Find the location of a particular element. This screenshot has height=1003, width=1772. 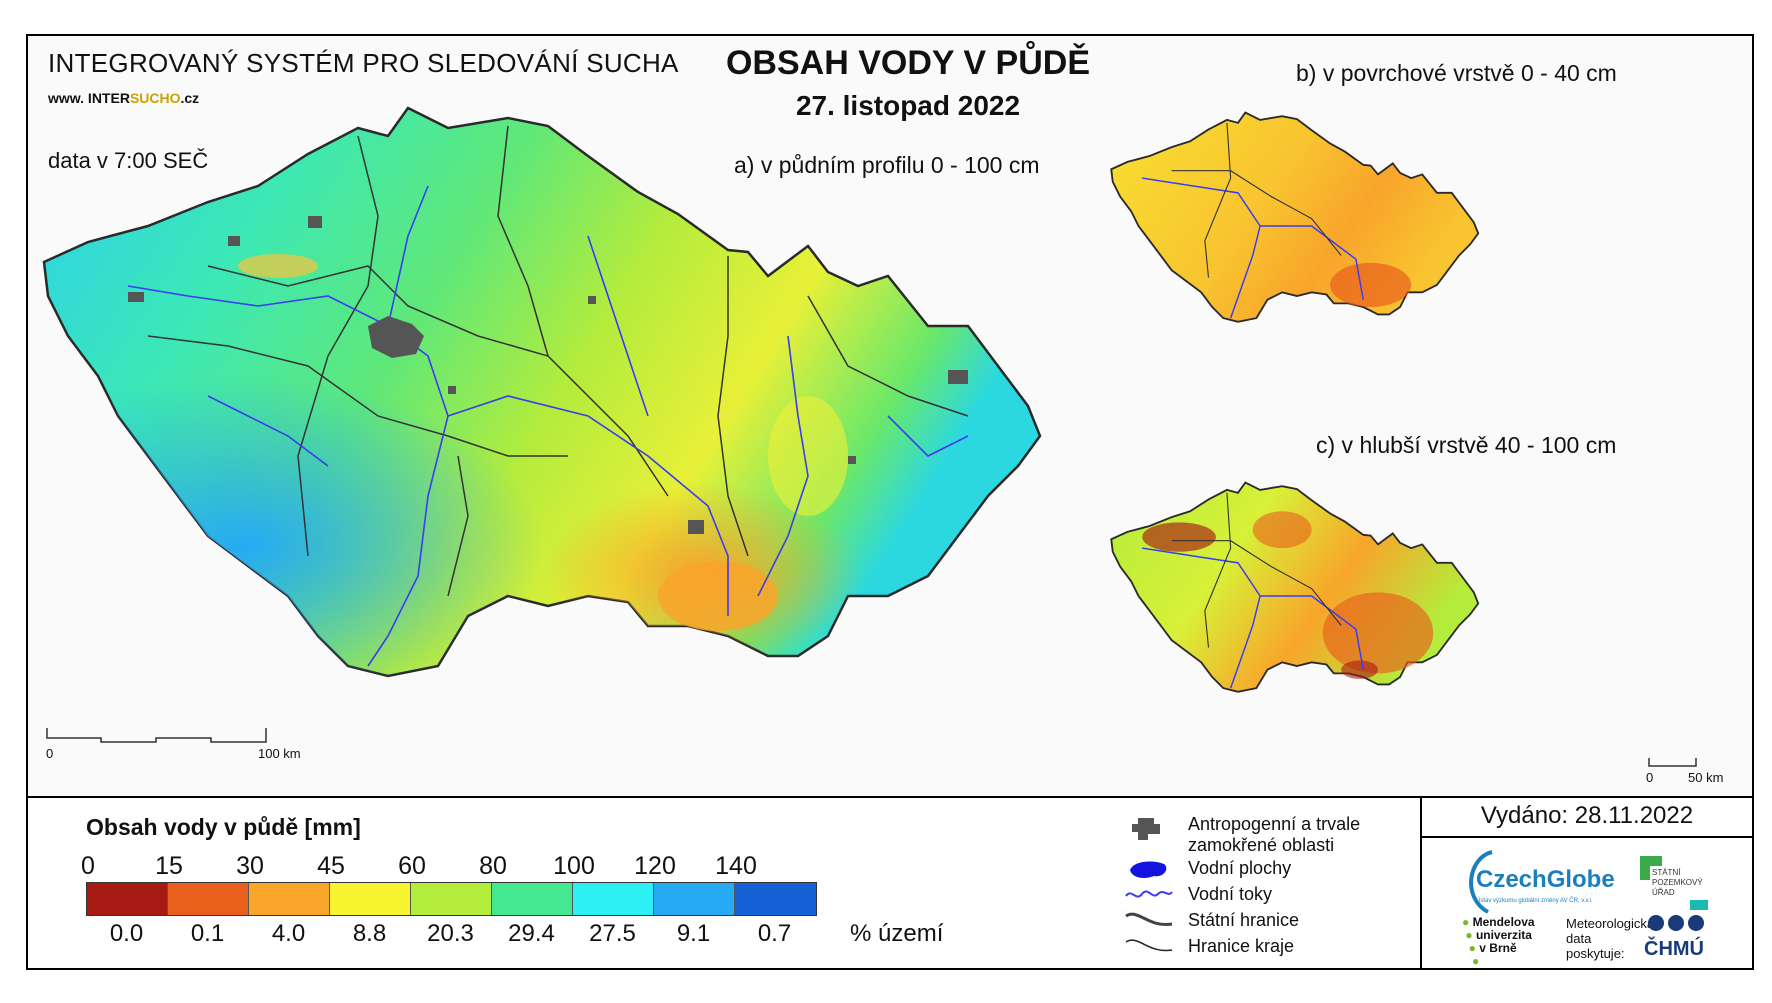

water-body-label: Vodní plochy is located at coordinates (1240, 868).